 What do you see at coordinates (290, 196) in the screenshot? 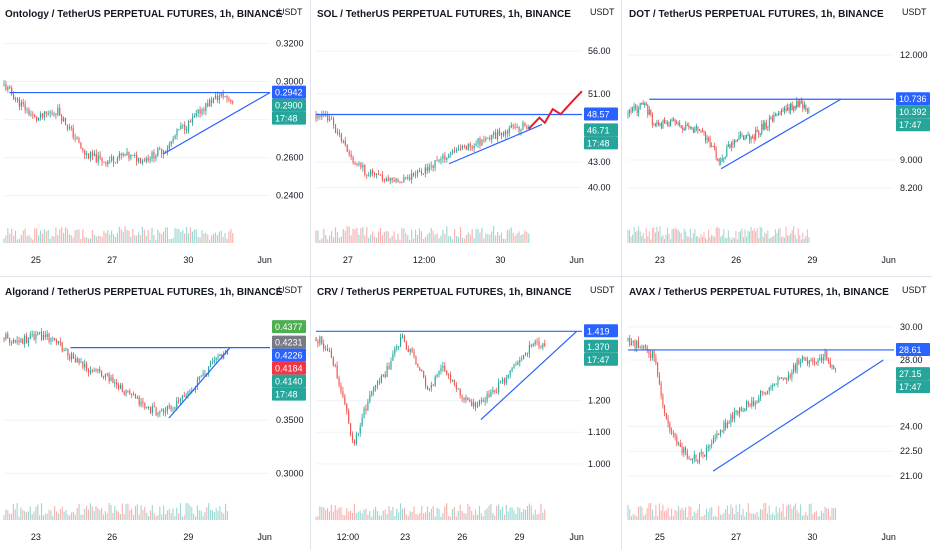
I see `y-tick-label: 0.2400` at bounding box center [290, 196].